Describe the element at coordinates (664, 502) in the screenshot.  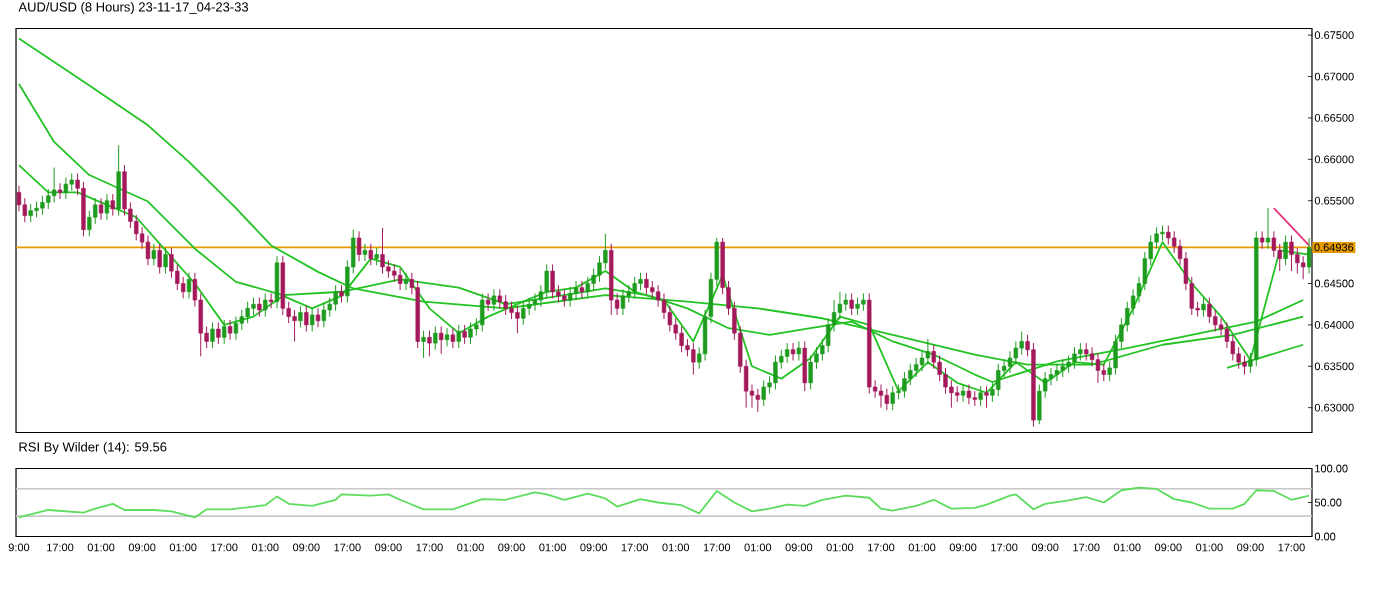
I see `line-series` at that location.